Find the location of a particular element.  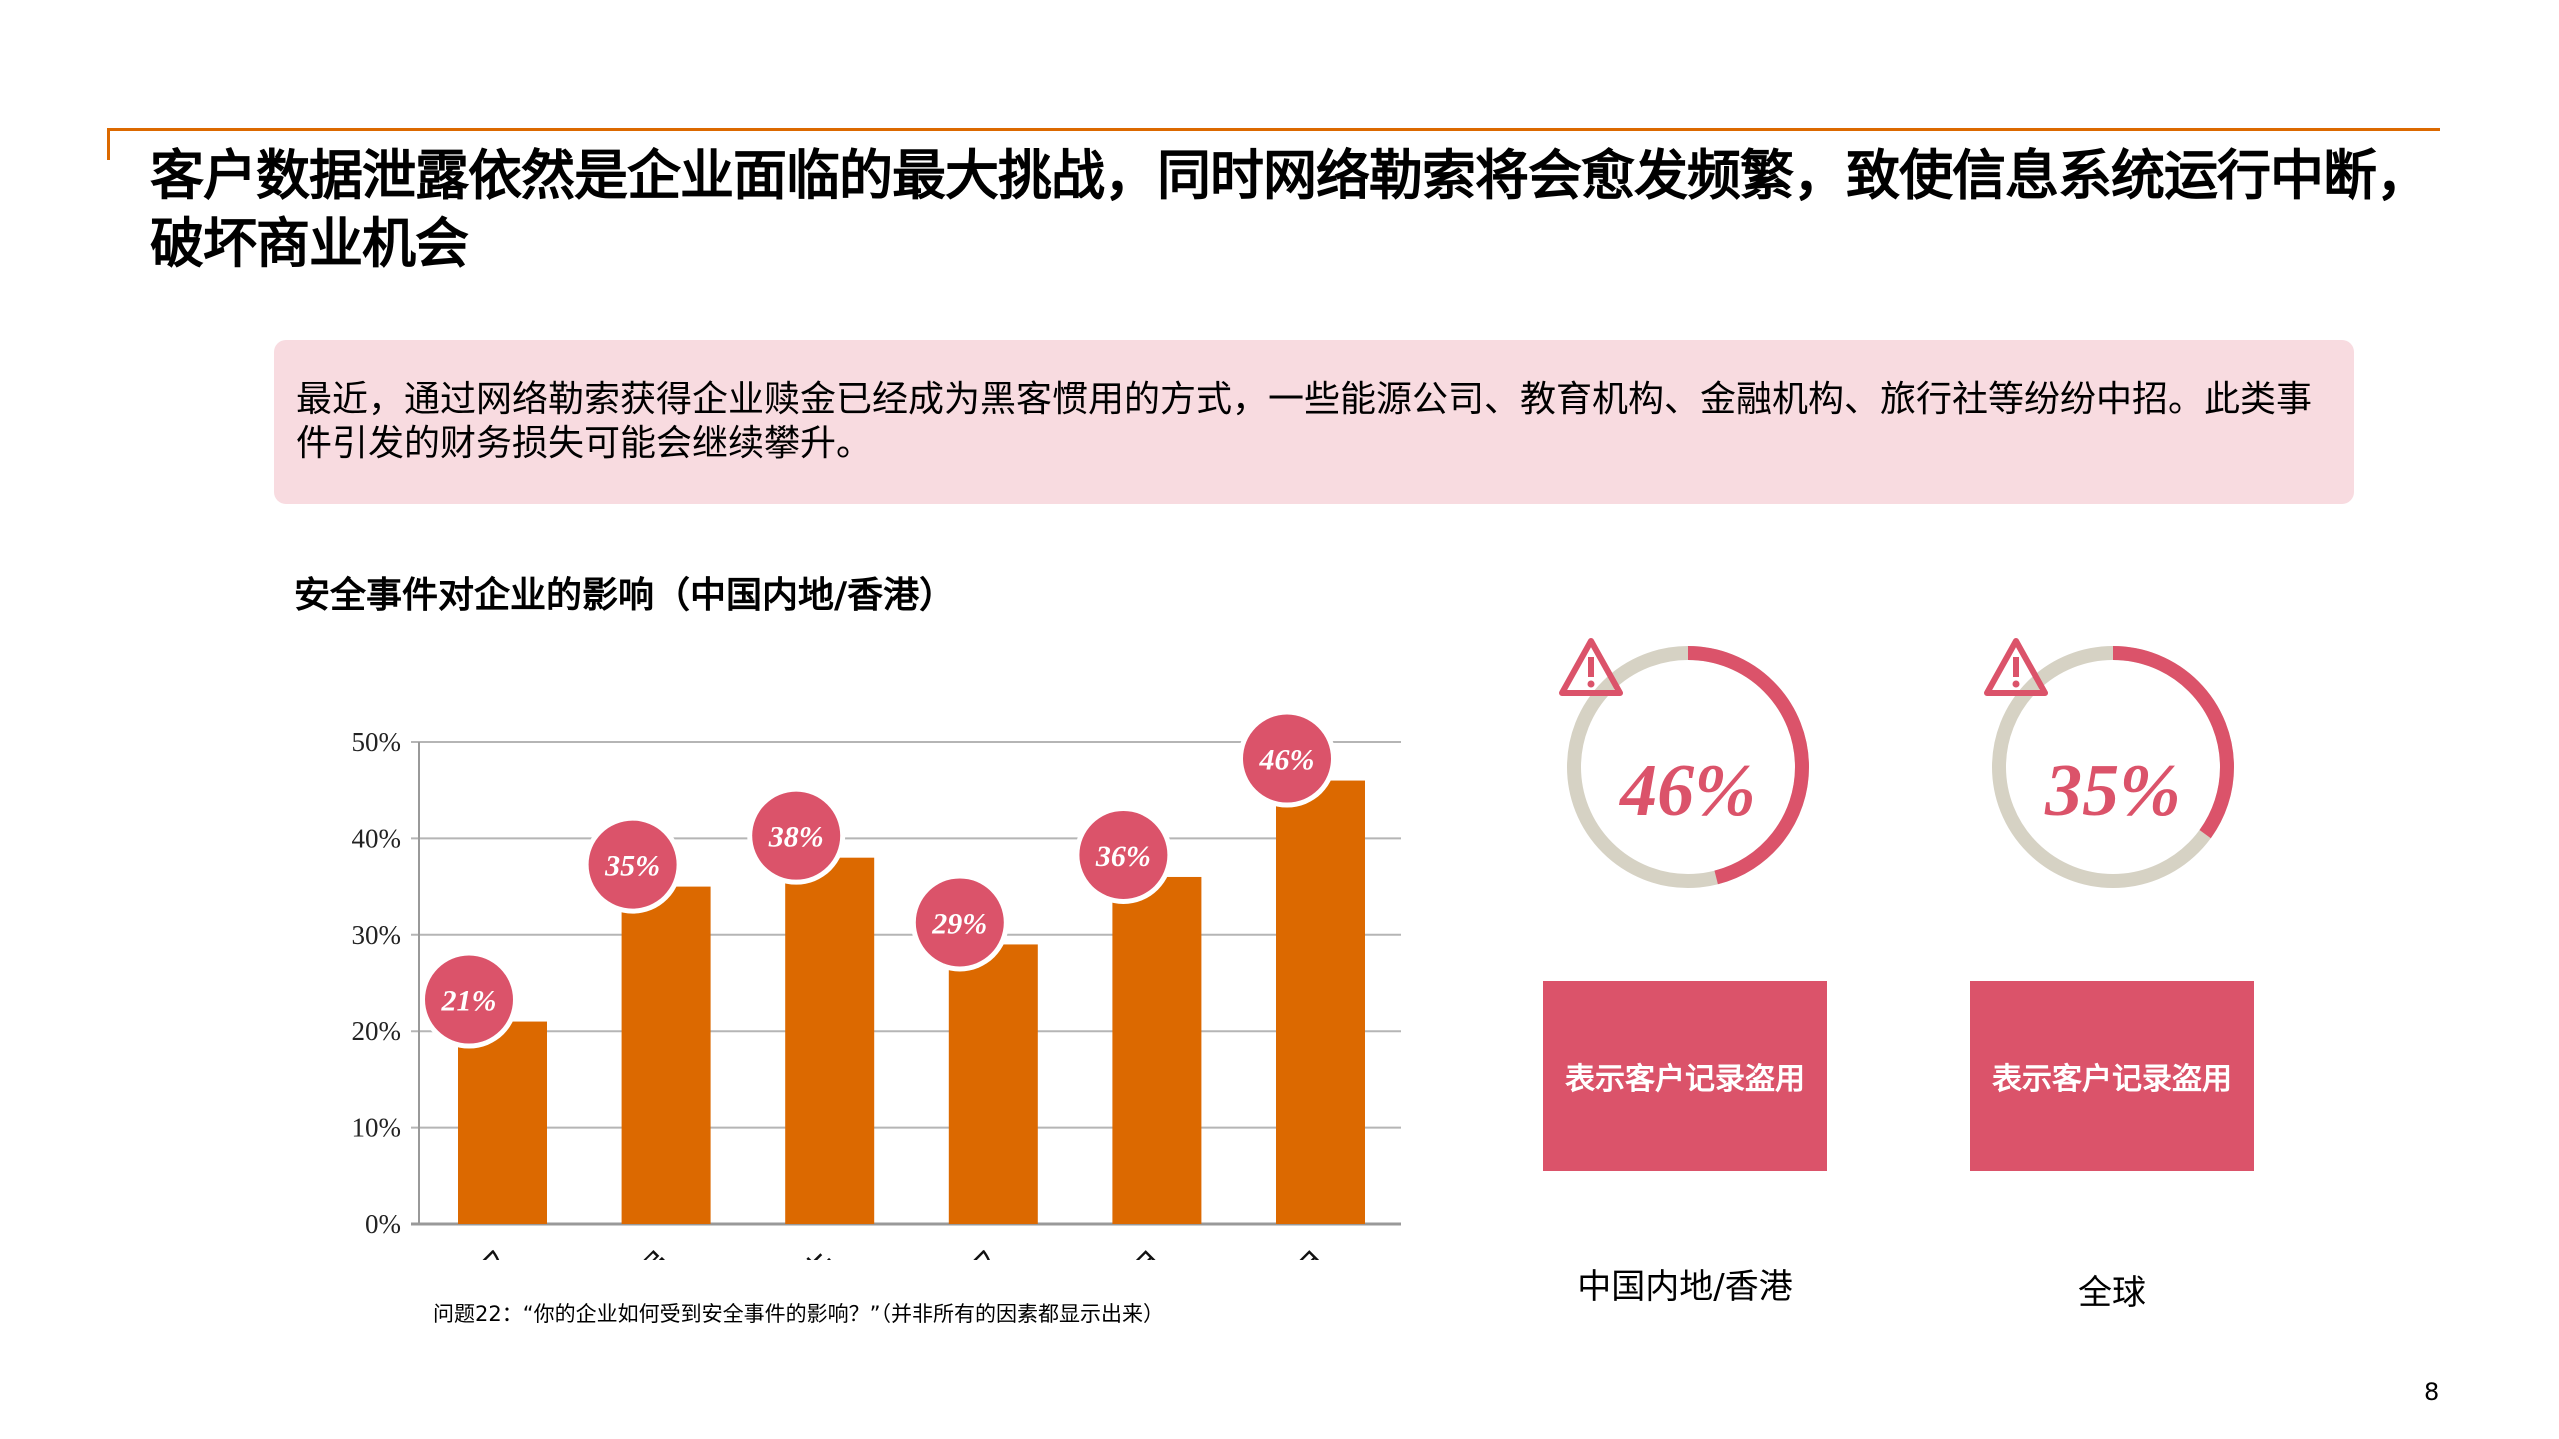

category-label: 客户记录盗用 is located at coordinates (1250, 1252).